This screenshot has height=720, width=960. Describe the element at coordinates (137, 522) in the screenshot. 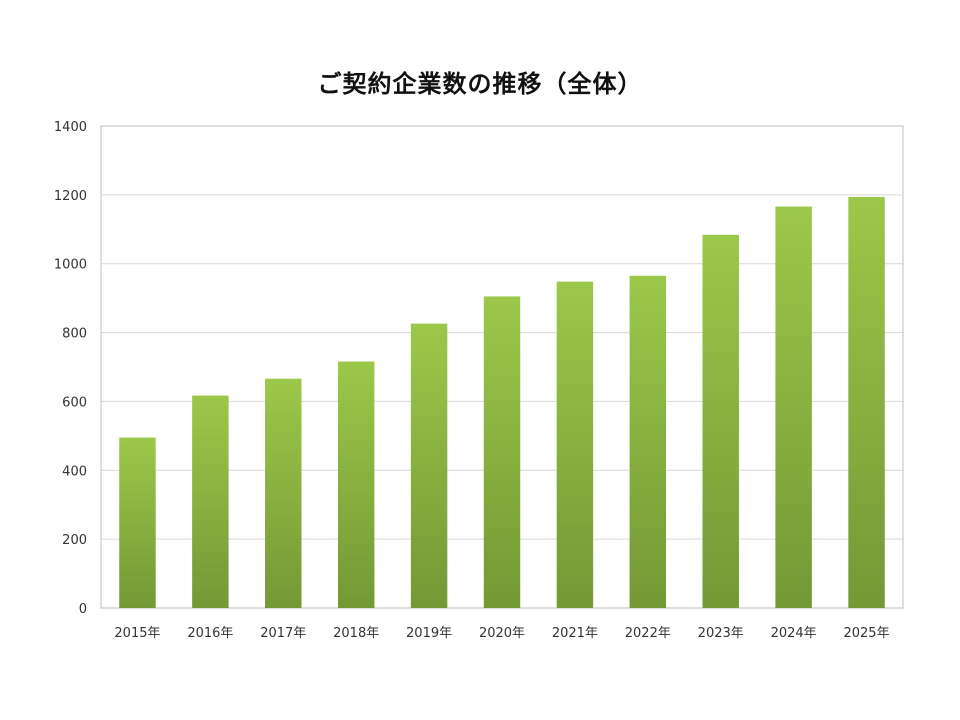

I see `bar-2015年` at that location.